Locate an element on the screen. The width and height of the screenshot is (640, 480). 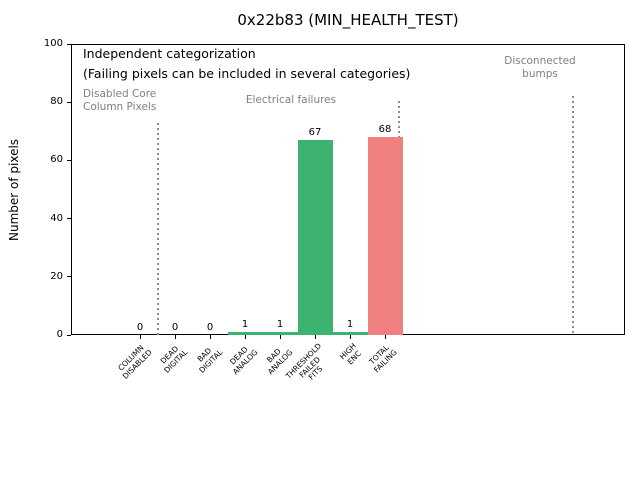
x-tick-label: TOTAL FAILING is located at coordinates (383, 359).